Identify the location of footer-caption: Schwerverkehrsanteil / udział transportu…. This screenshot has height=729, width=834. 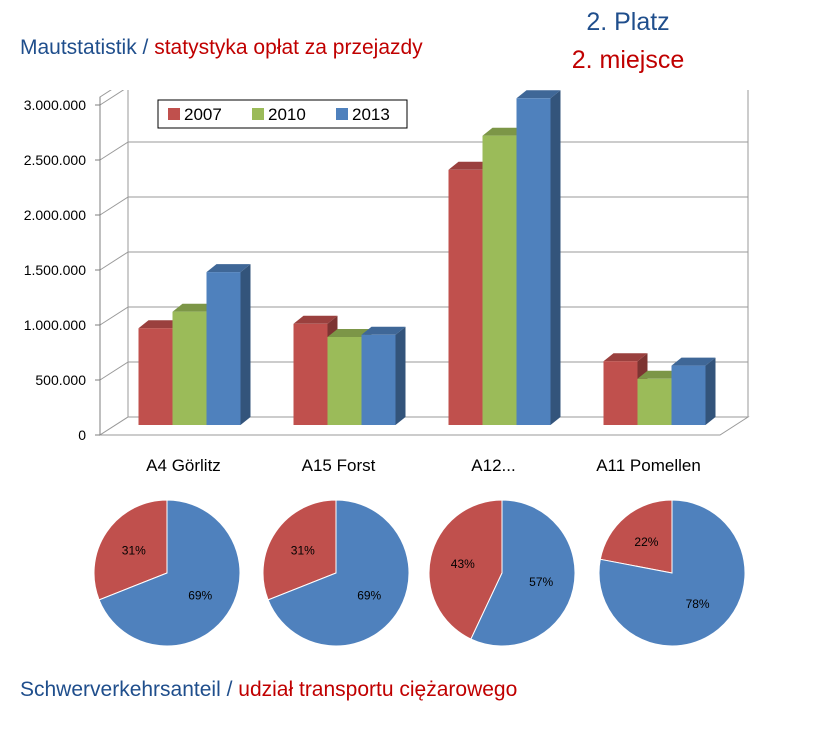
(268, 690).